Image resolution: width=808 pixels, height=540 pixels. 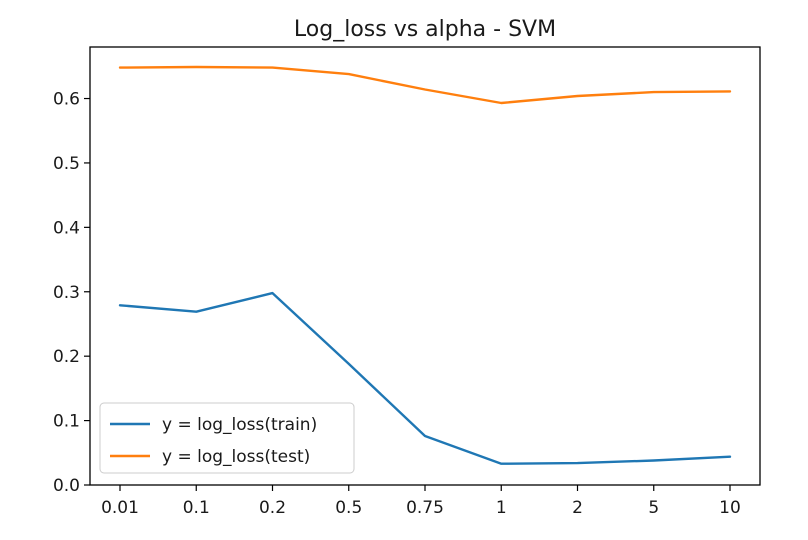 I want to click on legend-box, so click(x=227, y=438).